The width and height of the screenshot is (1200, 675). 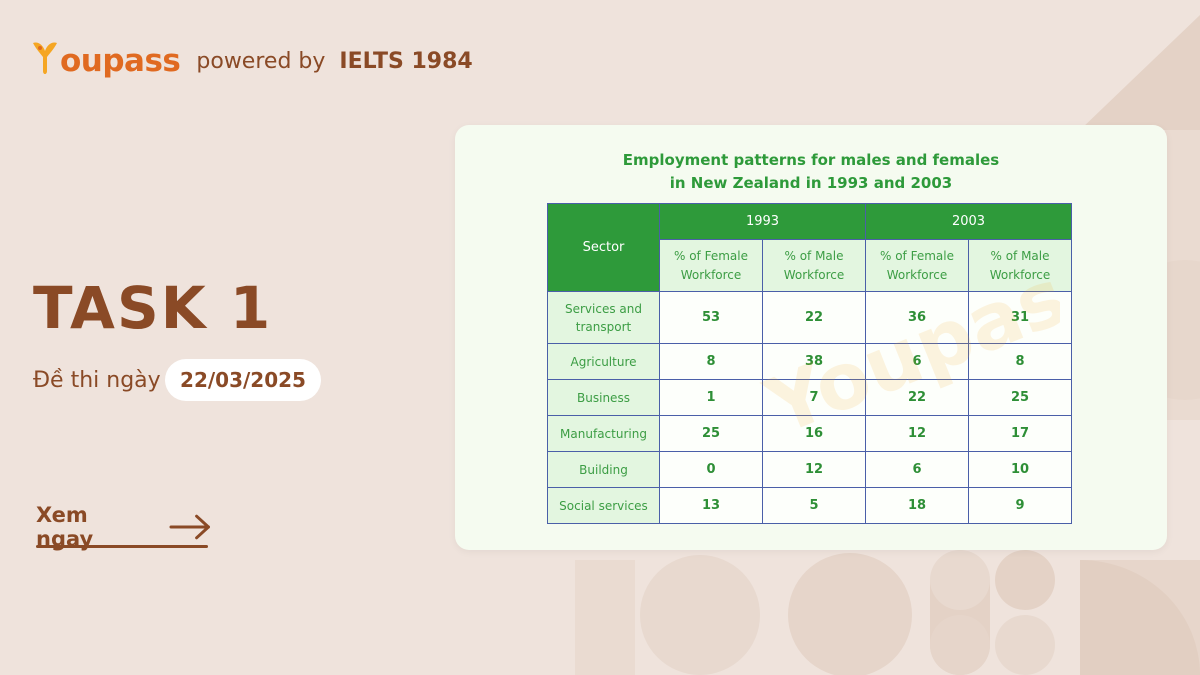 What do you see at coordinates (1020, 433) in the screenshot?
I see `value-cell: 17` at bounding box center [1020, 433].